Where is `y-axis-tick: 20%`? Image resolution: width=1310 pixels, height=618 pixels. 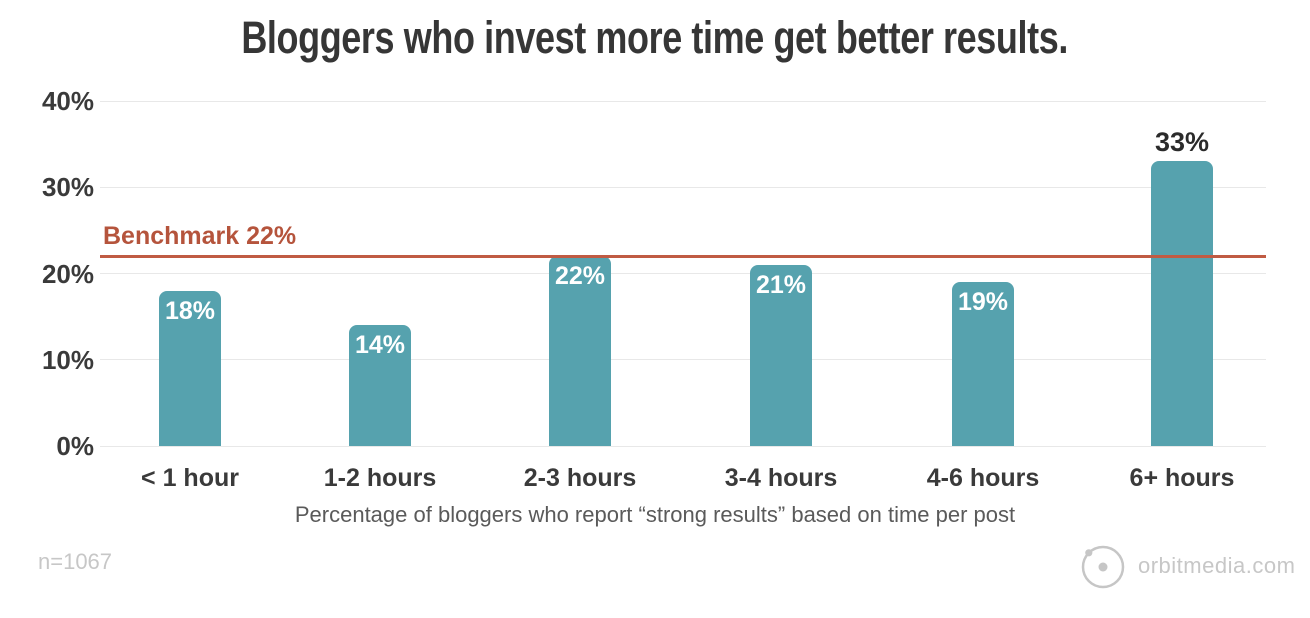 y-axis-tick: 20% is located at coordinates (67, 273).